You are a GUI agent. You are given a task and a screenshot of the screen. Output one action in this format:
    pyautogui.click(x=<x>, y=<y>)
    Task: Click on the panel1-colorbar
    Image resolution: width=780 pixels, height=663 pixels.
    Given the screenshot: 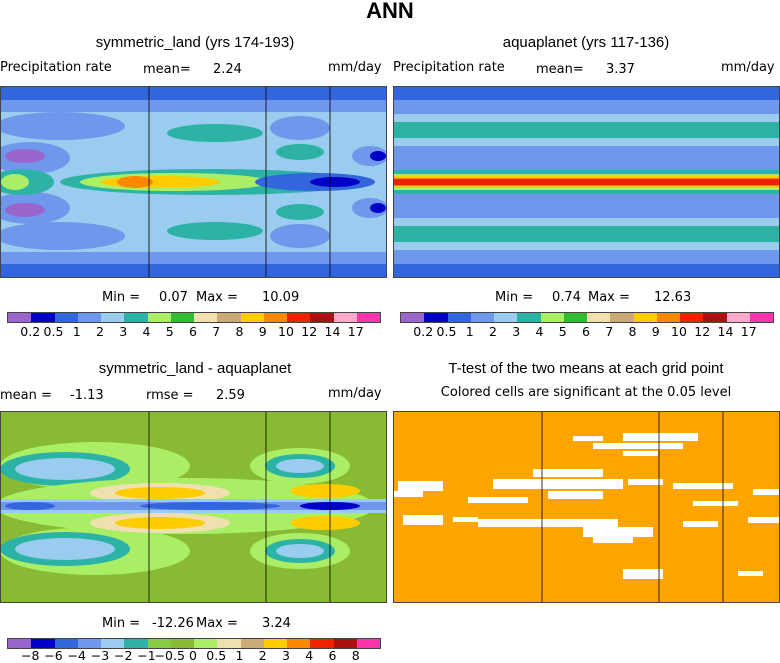 What is the action you would take?
    pyautogui.click(x=194, y=317)
    